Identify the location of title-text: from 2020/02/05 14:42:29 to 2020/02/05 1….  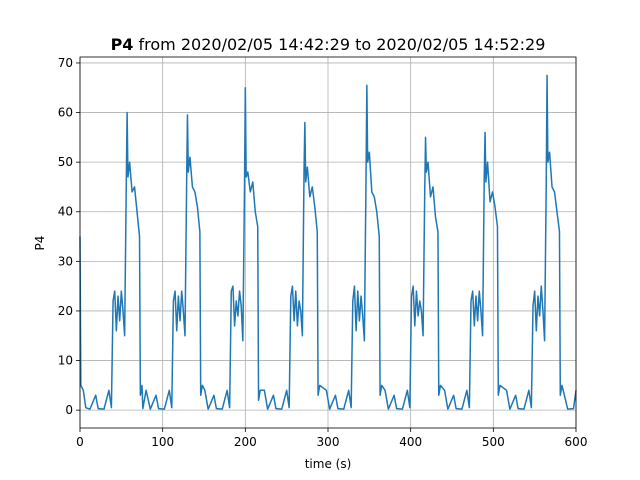
(342, 44).